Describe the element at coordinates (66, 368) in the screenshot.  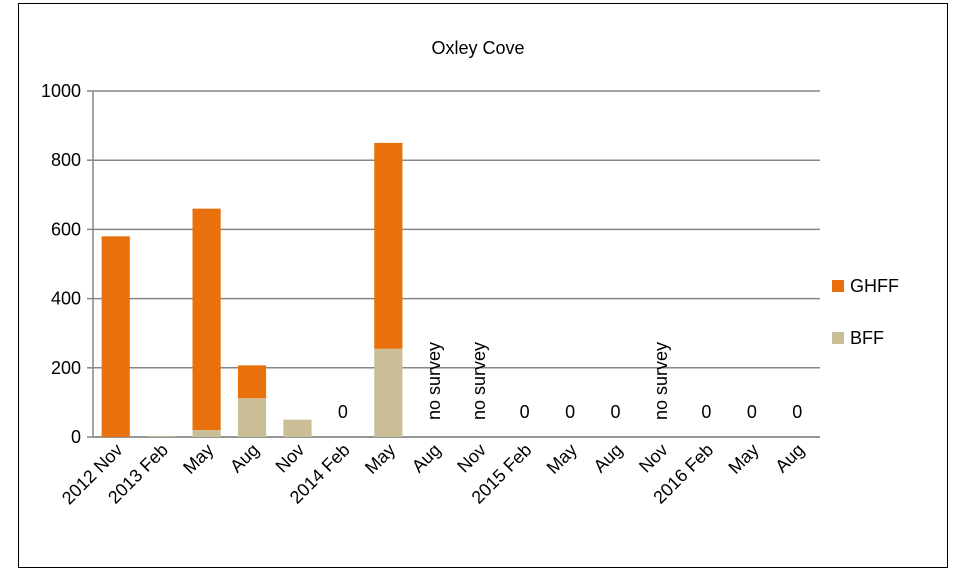
I see `y-tick-label: 200` at that location.